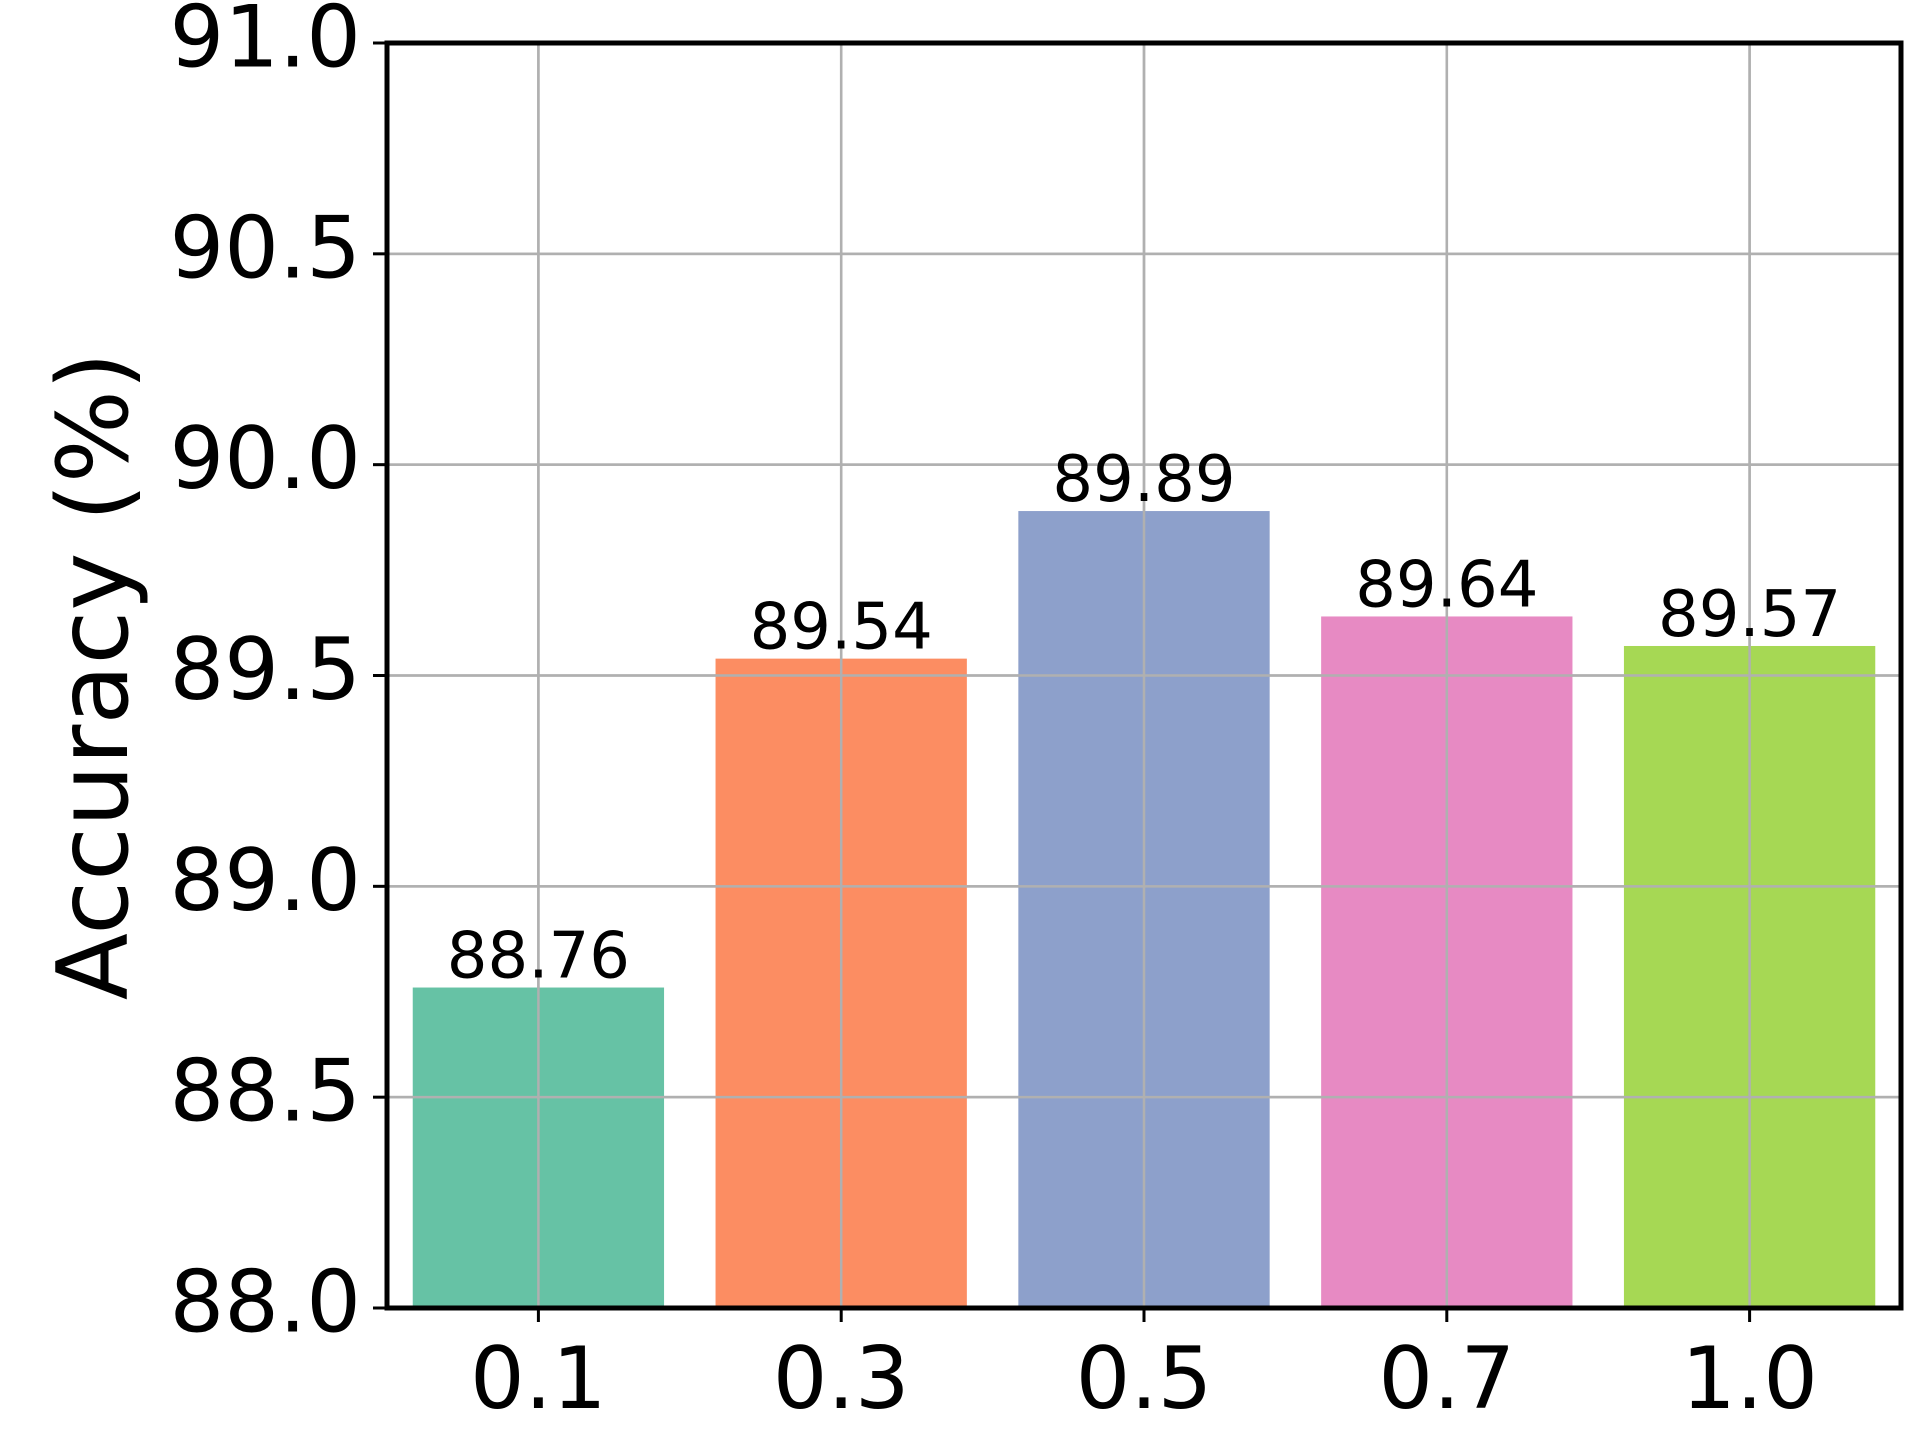 The width and height of the screenshot is (1920, 1440). I want to click on x-tick-label: 0.3, so click(841, 1379).